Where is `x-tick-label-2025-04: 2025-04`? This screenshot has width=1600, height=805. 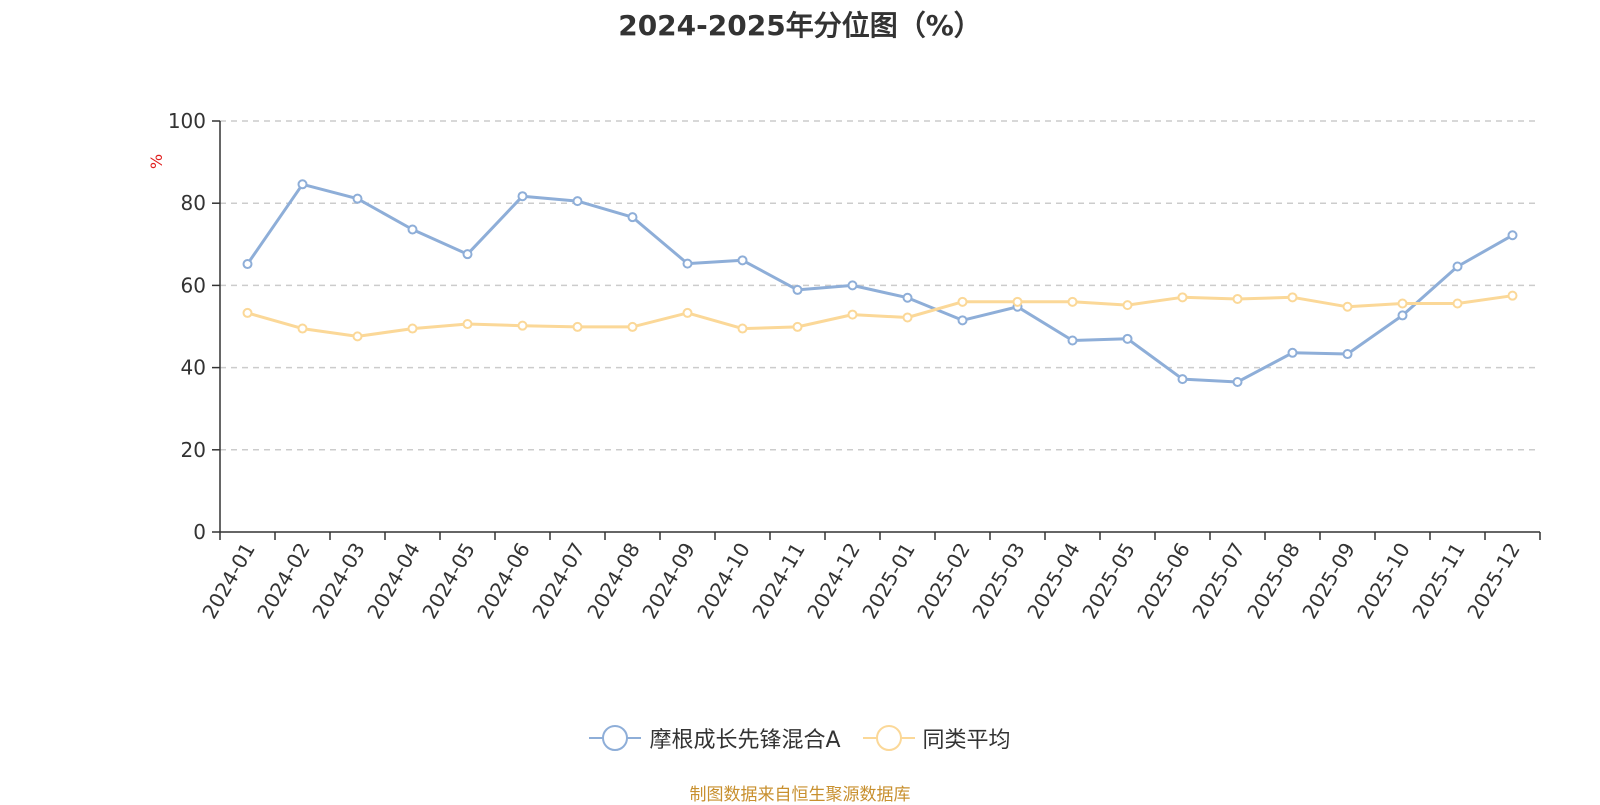
x-tick-label-2025-04: 2025-04 is located at coordinates (1053, 581).